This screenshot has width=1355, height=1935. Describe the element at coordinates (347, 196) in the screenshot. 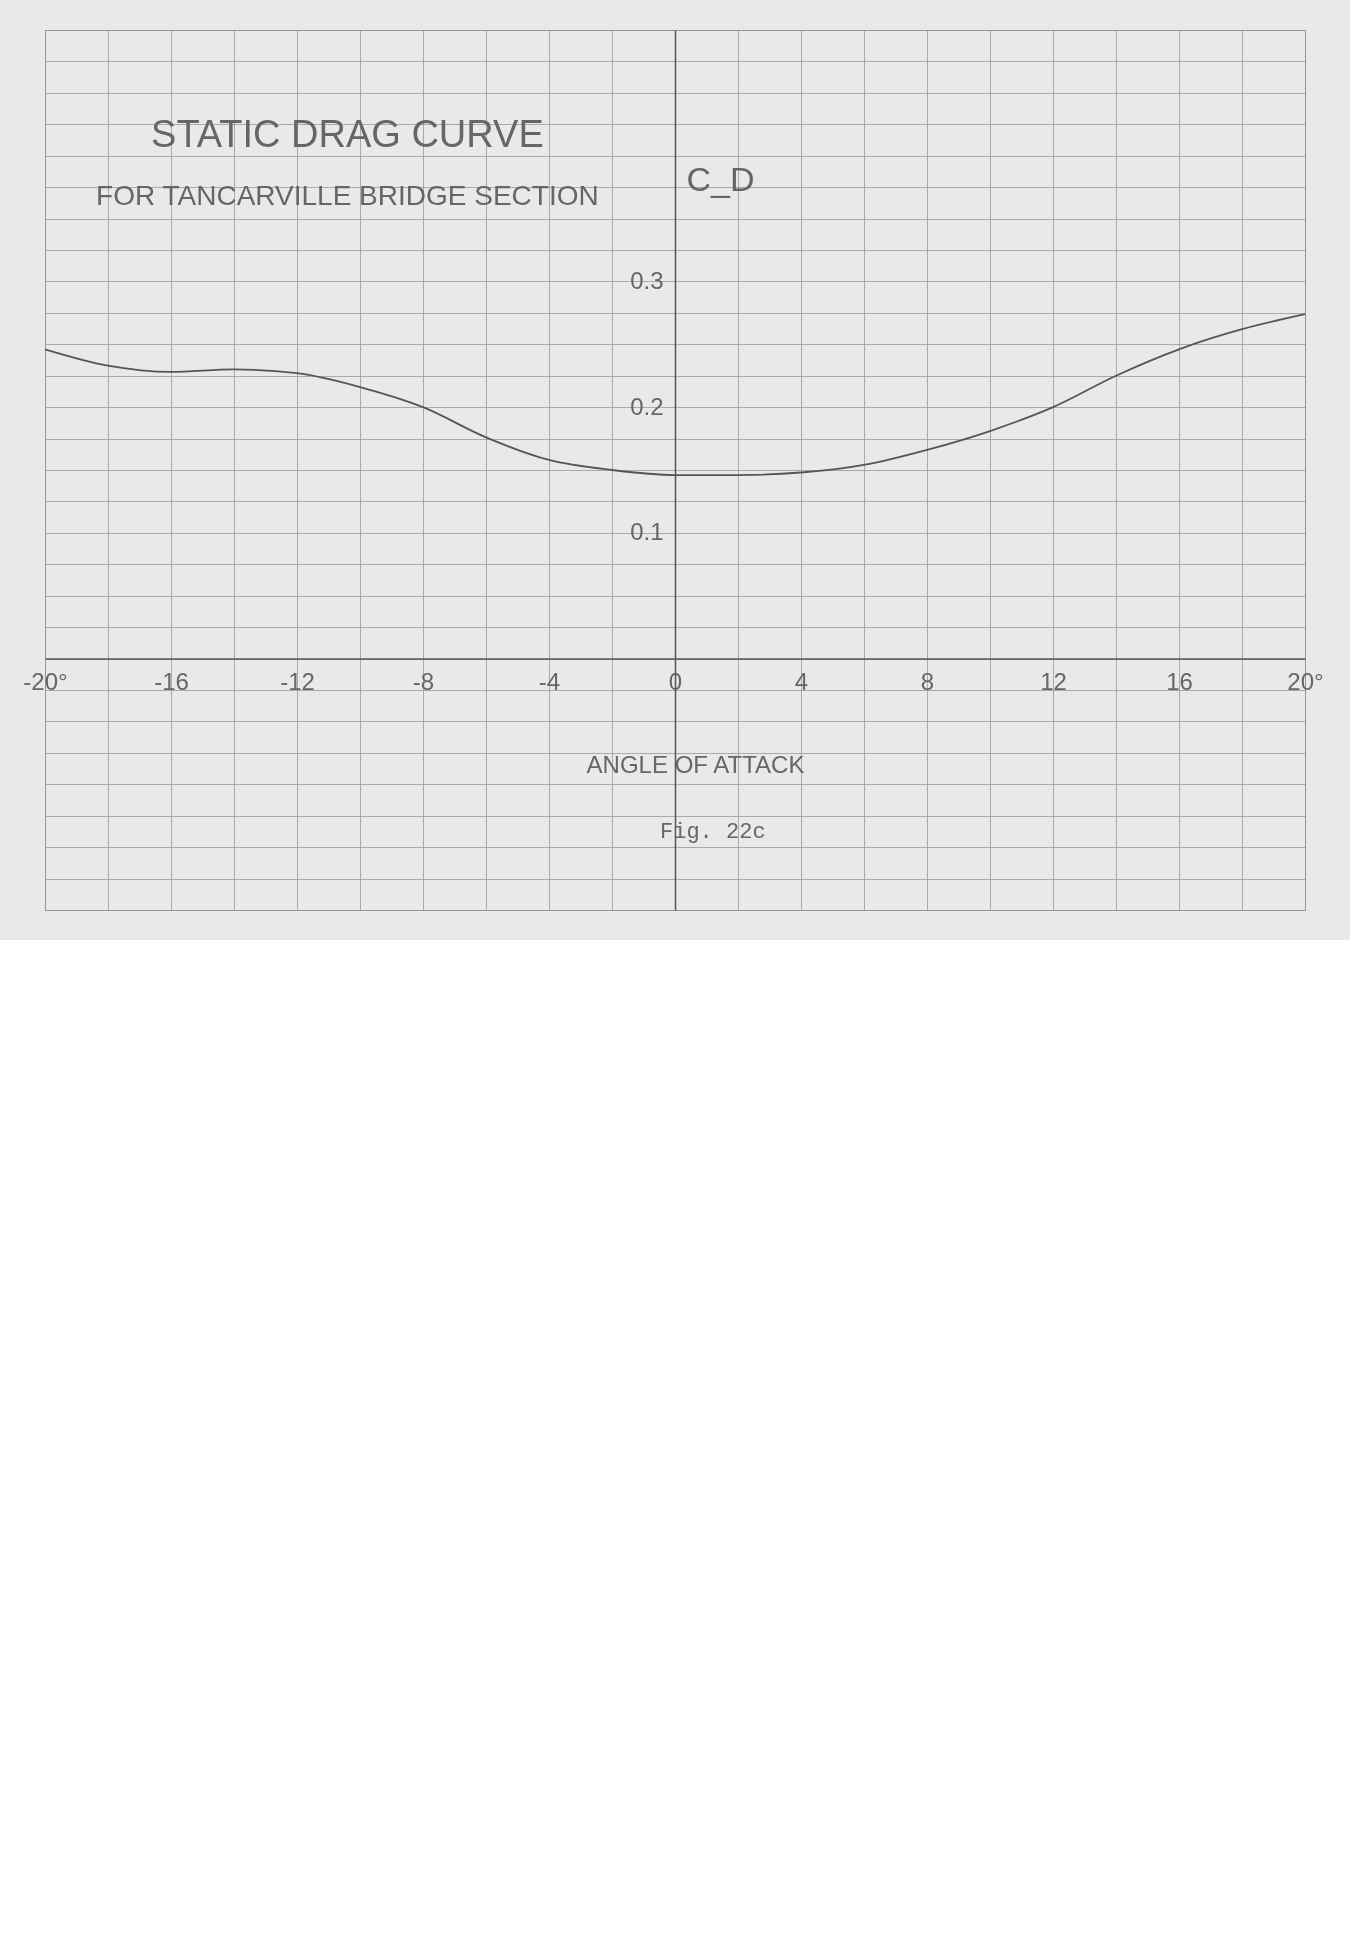

I see `text: FOR TANCARVILLE BRIDGE SECTION` at that location.